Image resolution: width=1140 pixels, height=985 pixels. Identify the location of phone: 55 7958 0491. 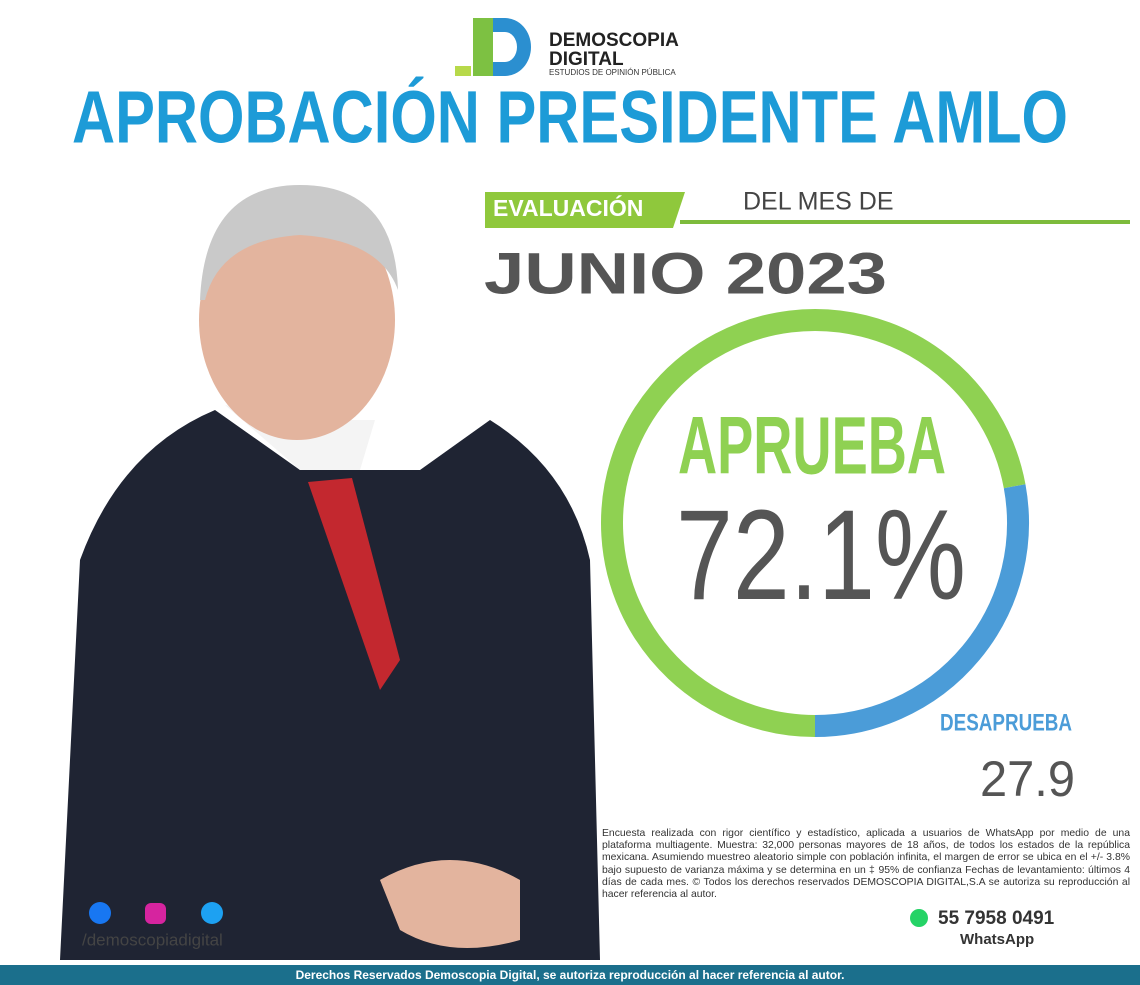
(996, 918).